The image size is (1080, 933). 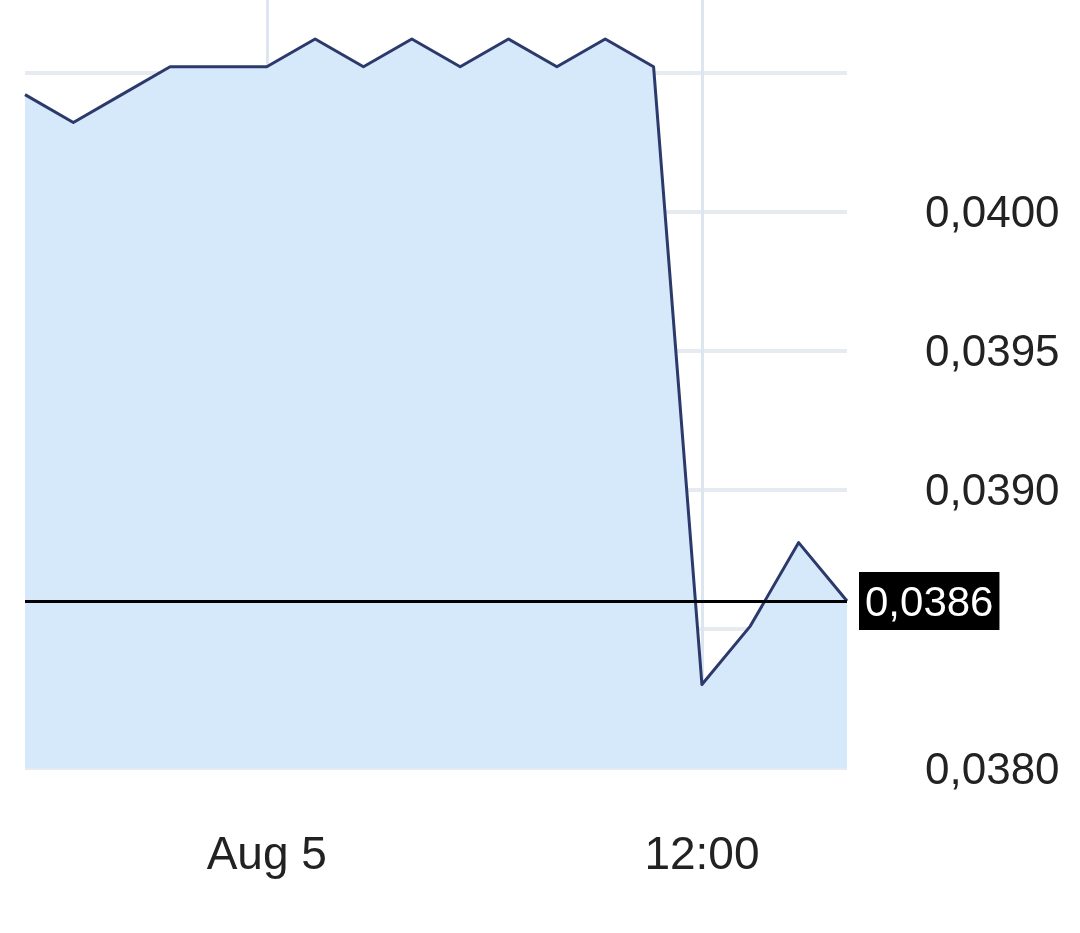 What do you see at coordinates (992, 351) in the screenshot?
I see `y-tick-label: 0,0395` at bounding box center [992, 351].